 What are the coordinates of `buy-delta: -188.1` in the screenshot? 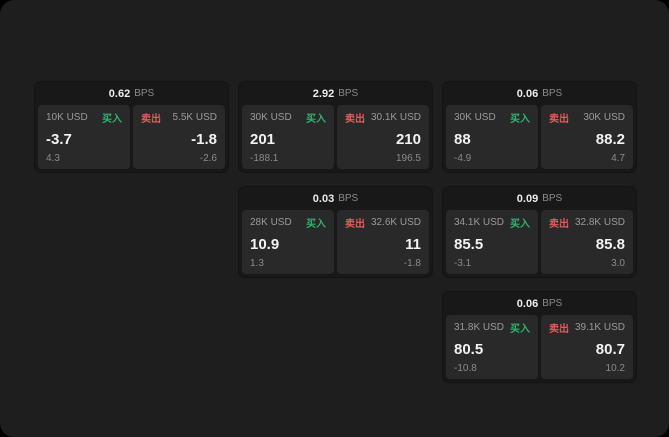 It's located at (264, 158).